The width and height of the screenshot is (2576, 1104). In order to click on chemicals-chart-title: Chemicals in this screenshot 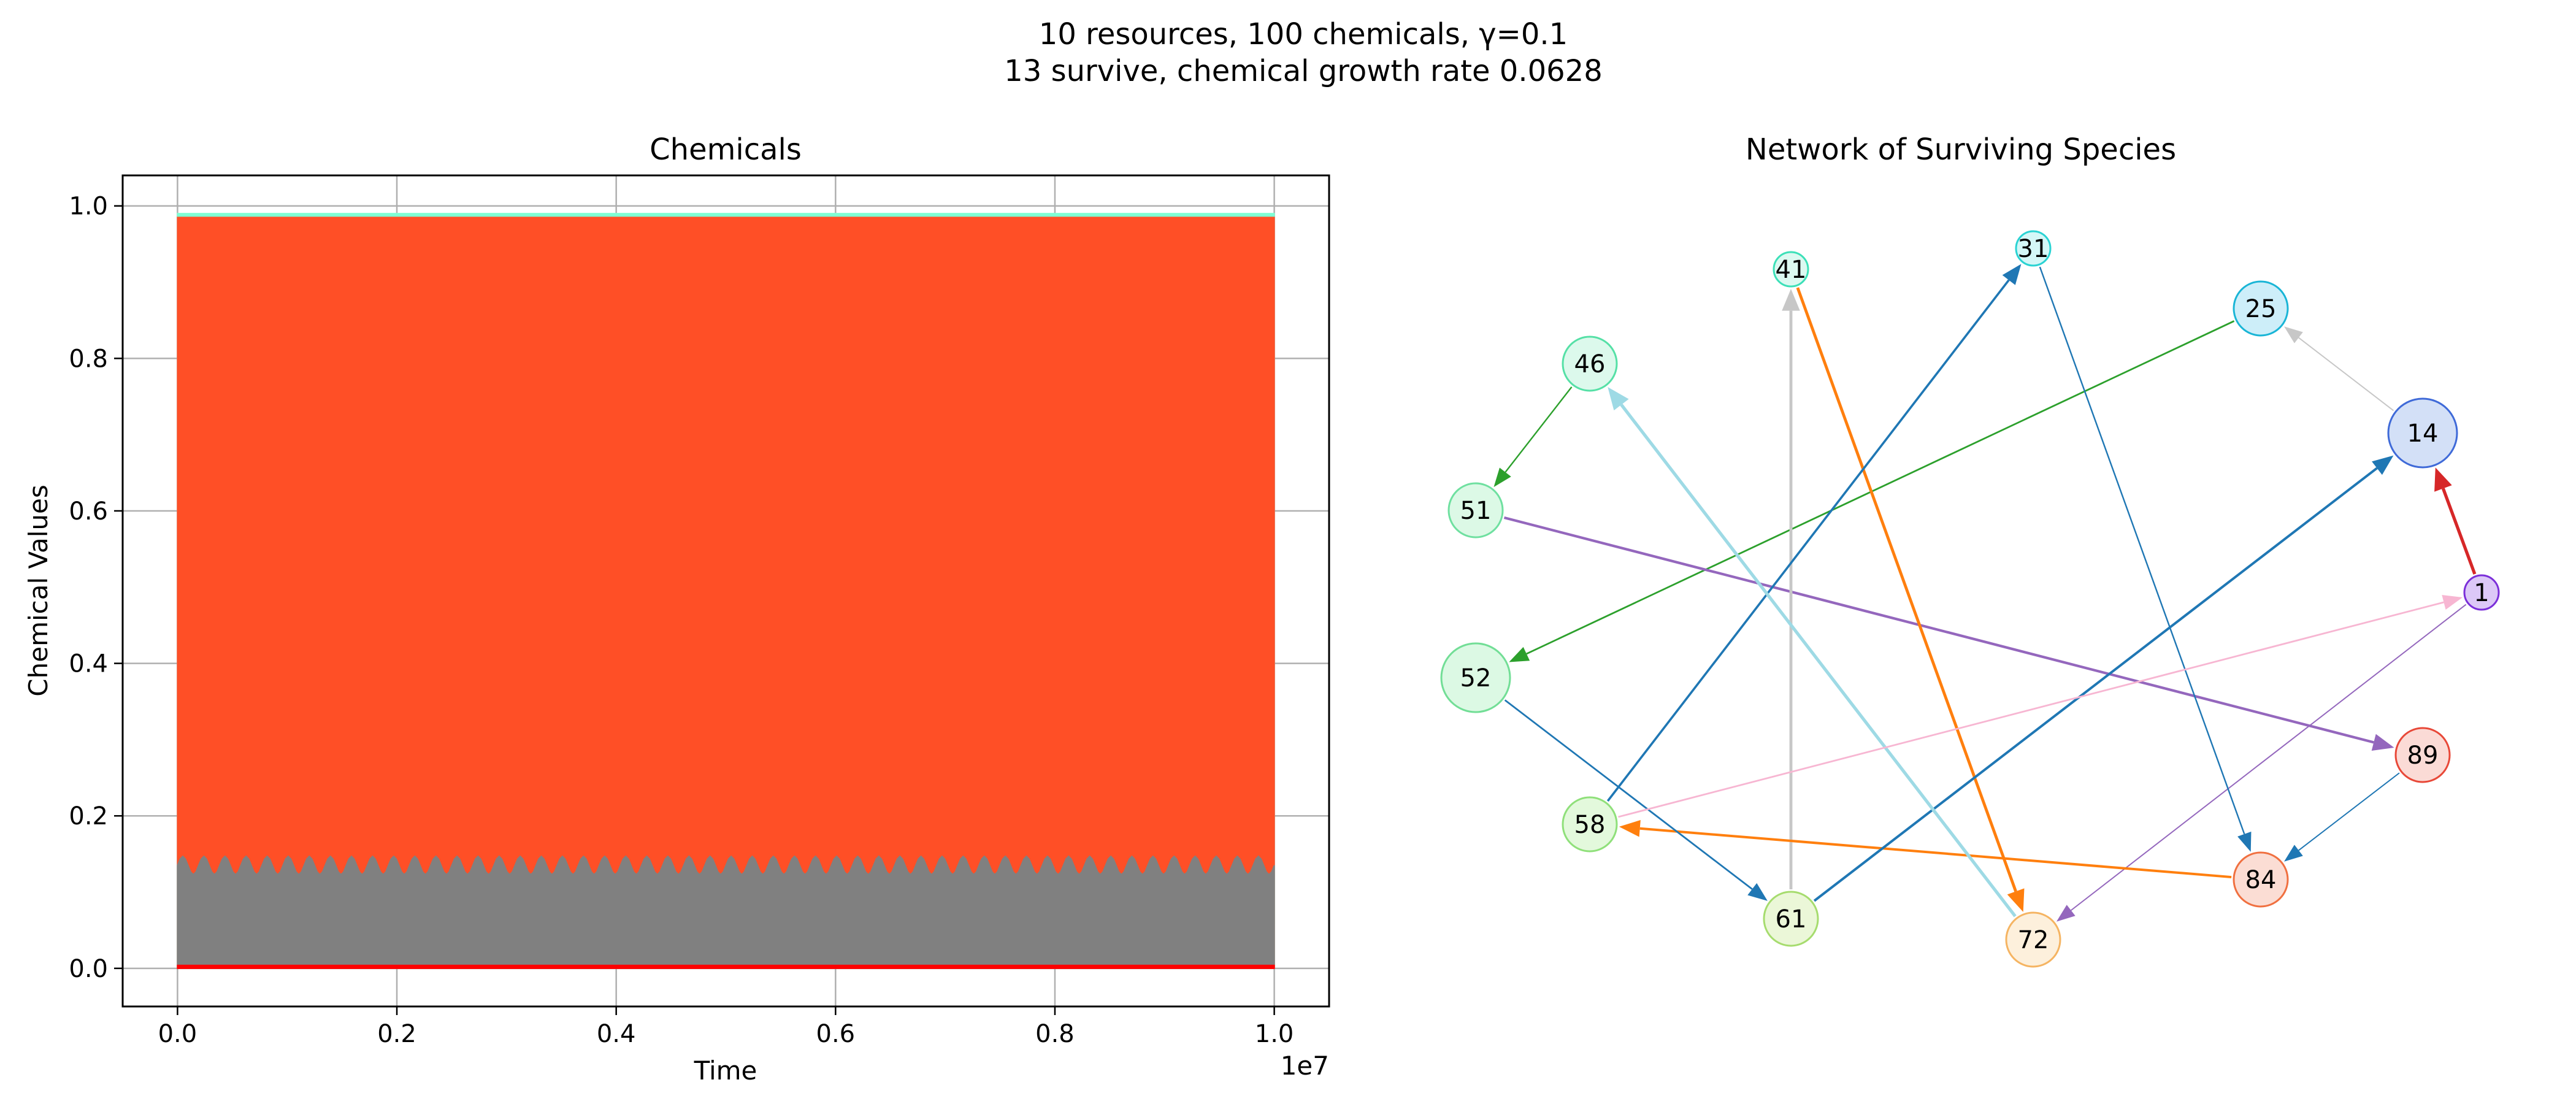, I will do `click(726, 149)`.